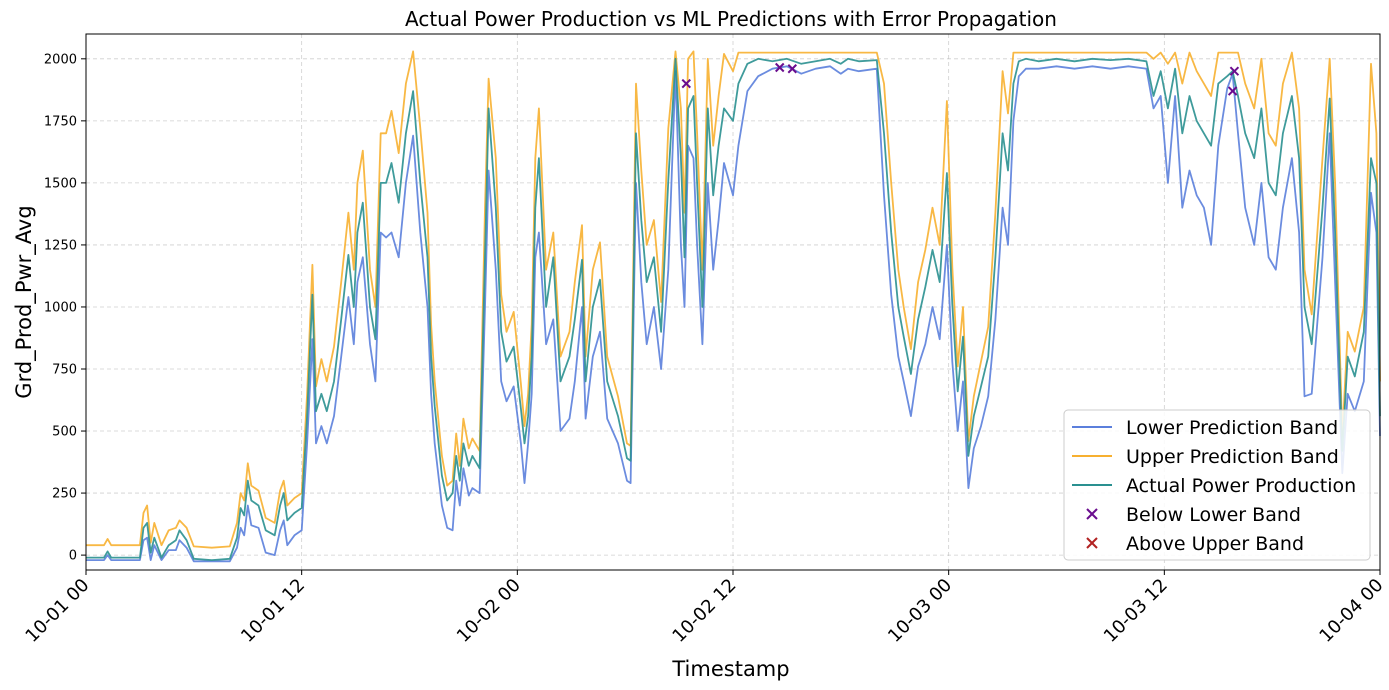 This screenshot has width=1389, height=690. What do you see at coordinates (57, 611) in the screenshot?
I see `x-tick-label: 10-01 00` at bounding box center [57, 611].